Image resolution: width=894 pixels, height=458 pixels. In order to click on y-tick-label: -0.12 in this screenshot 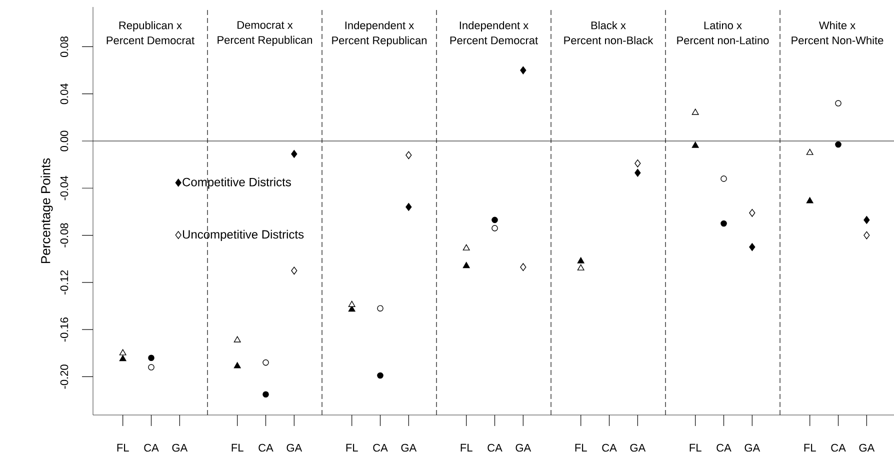, I will do `click(64, 282)`.